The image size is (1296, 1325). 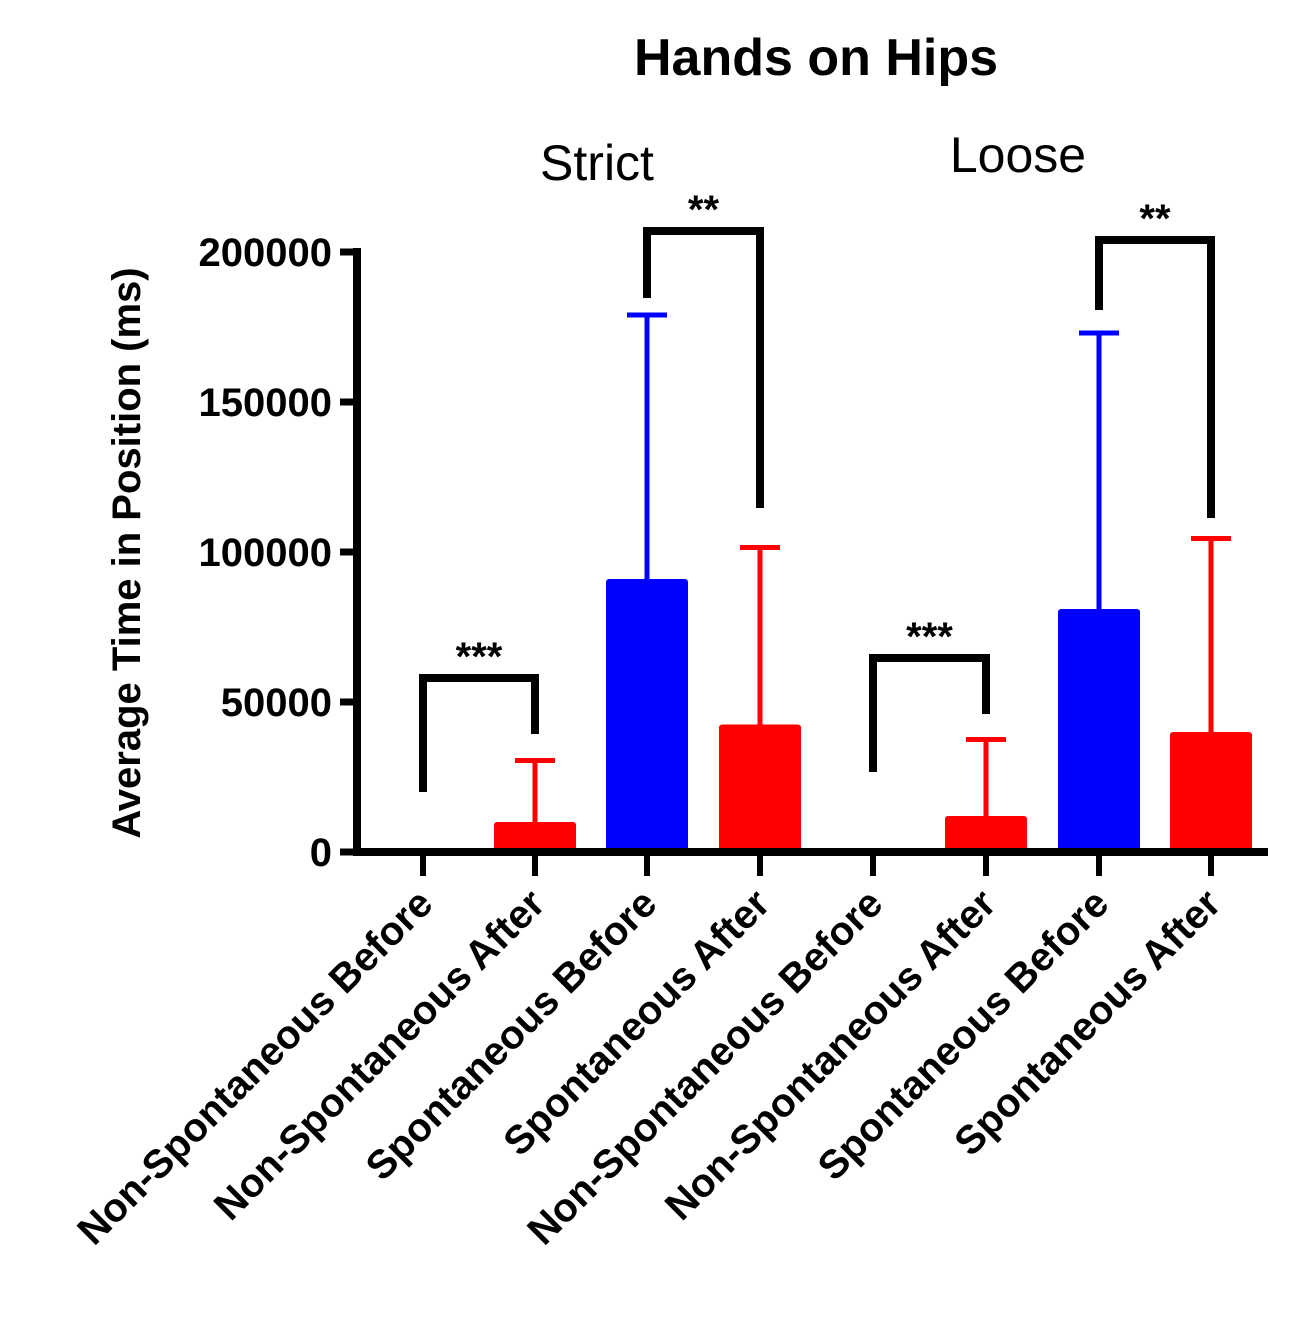 I want to click on y-tick-label-4: 200000, so click(x=265, y=253).